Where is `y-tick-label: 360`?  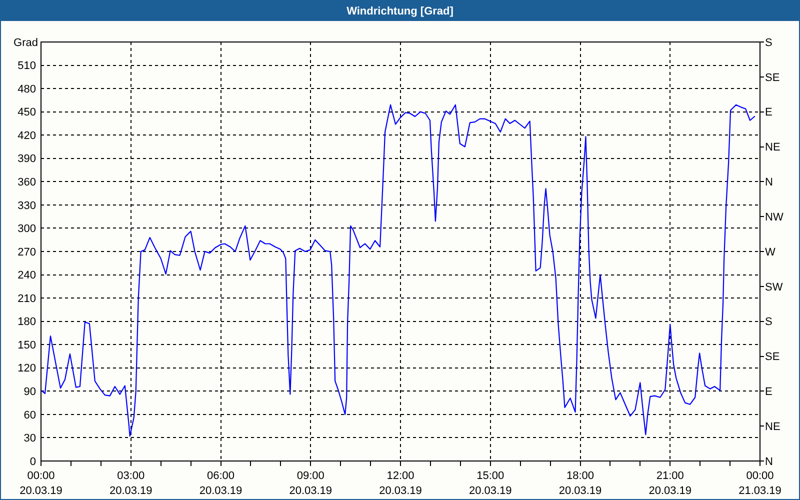 y-tick-label: 360 is located at coordinates (27, 182).